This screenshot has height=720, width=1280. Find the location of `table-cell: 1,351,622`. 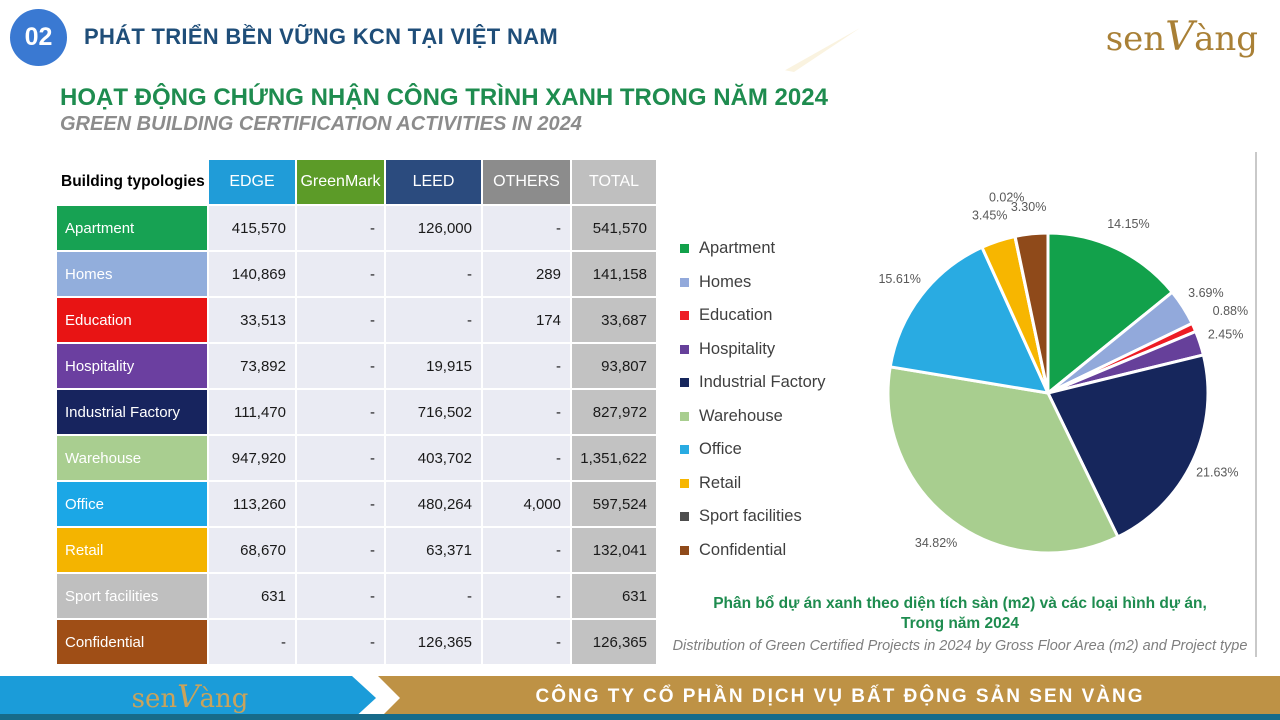

table-cell: 1,351,622 is located at coordinates (614, 458).